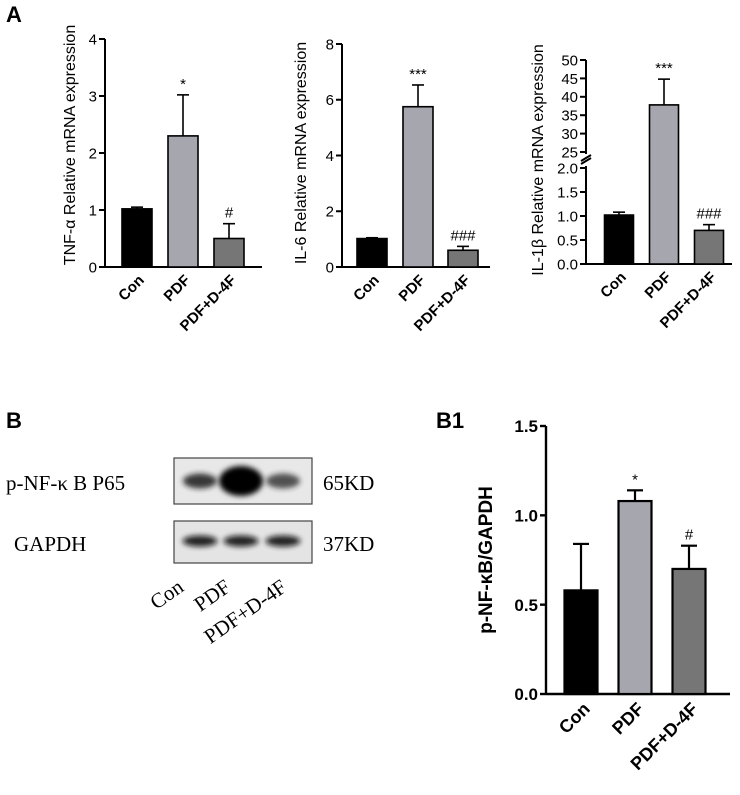 The width and height of the screenshot is (740, 795). I want to click on blot-label-p65: p-NF-κ B P65, so click(65, 483).